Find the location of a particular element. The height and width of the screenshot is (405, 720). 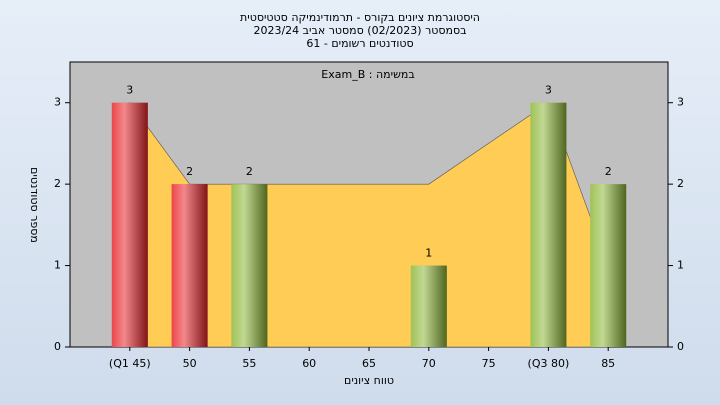

x-tick-label: (Q1 45) is located at coordinates (130, 363).